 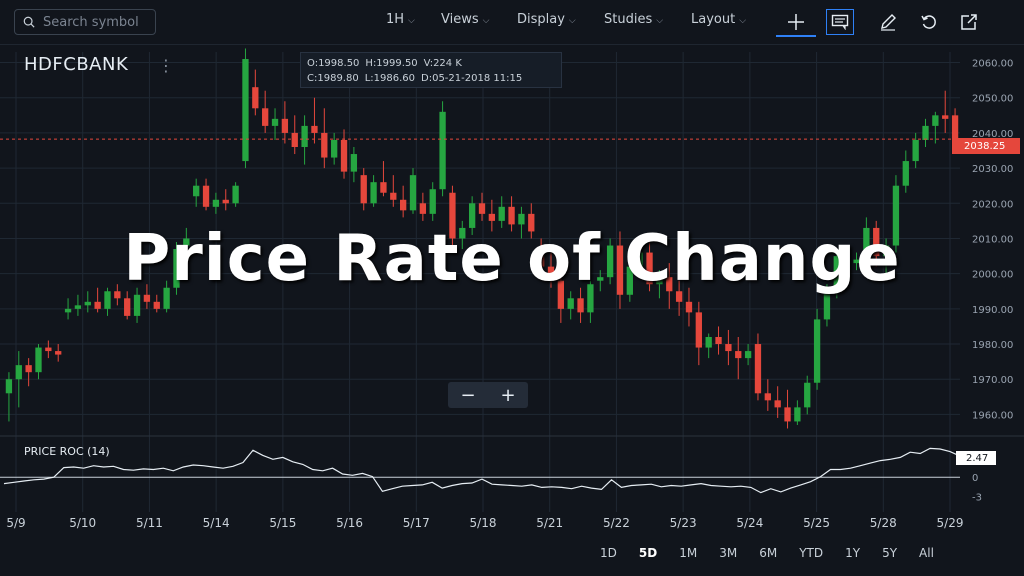 What do you see at coordinates (488, 395) in the screenshot?
I see `zoom-controls: − +` at bounding box center [488, 395].